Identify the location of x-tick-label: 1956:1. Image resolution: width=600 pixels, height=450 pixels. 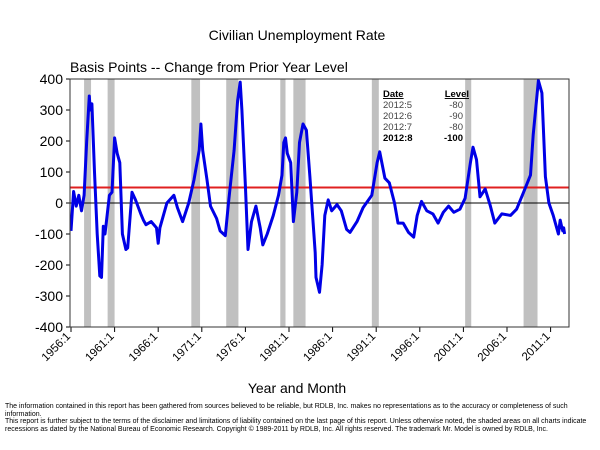
(56, 347).